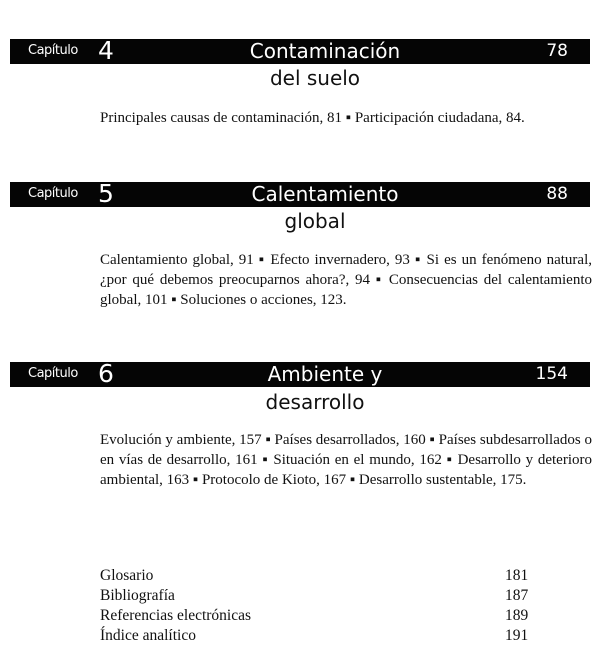 The width and height of the screenshot is (600, 651). I want to click on chapter-page: 88, so click(557, 194).